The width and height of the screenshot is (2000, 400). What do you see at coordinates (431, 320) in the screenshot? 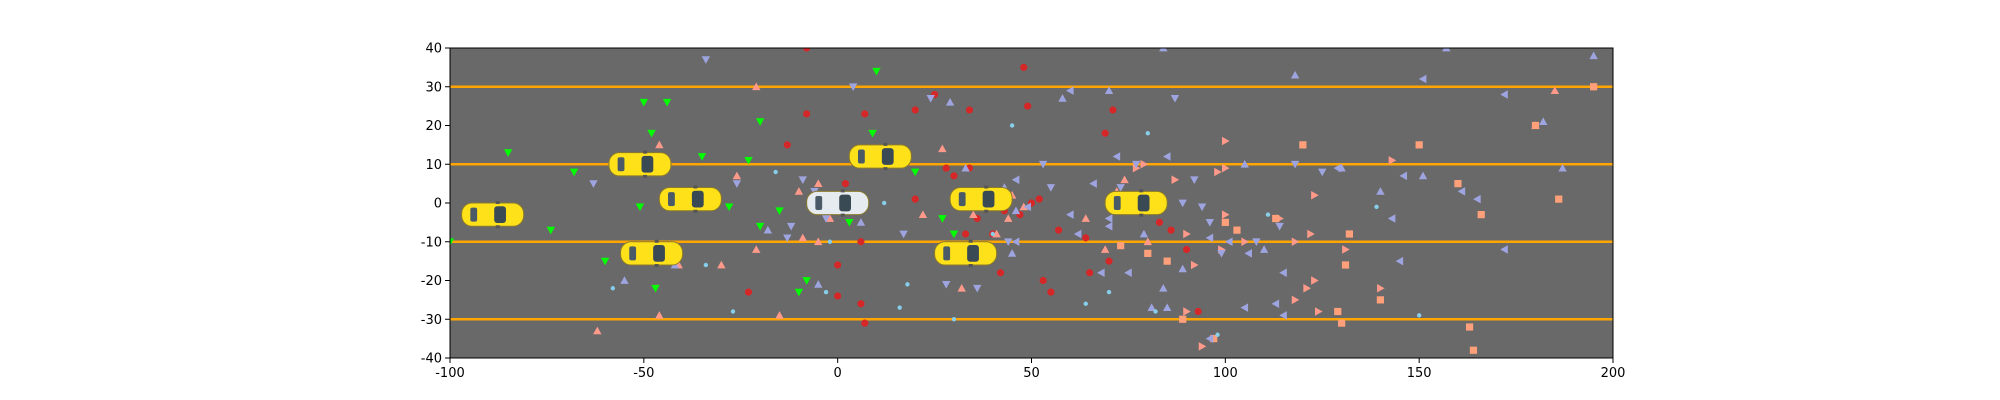
I see `y-tick-label: -30` at bounding box center [431, 320].